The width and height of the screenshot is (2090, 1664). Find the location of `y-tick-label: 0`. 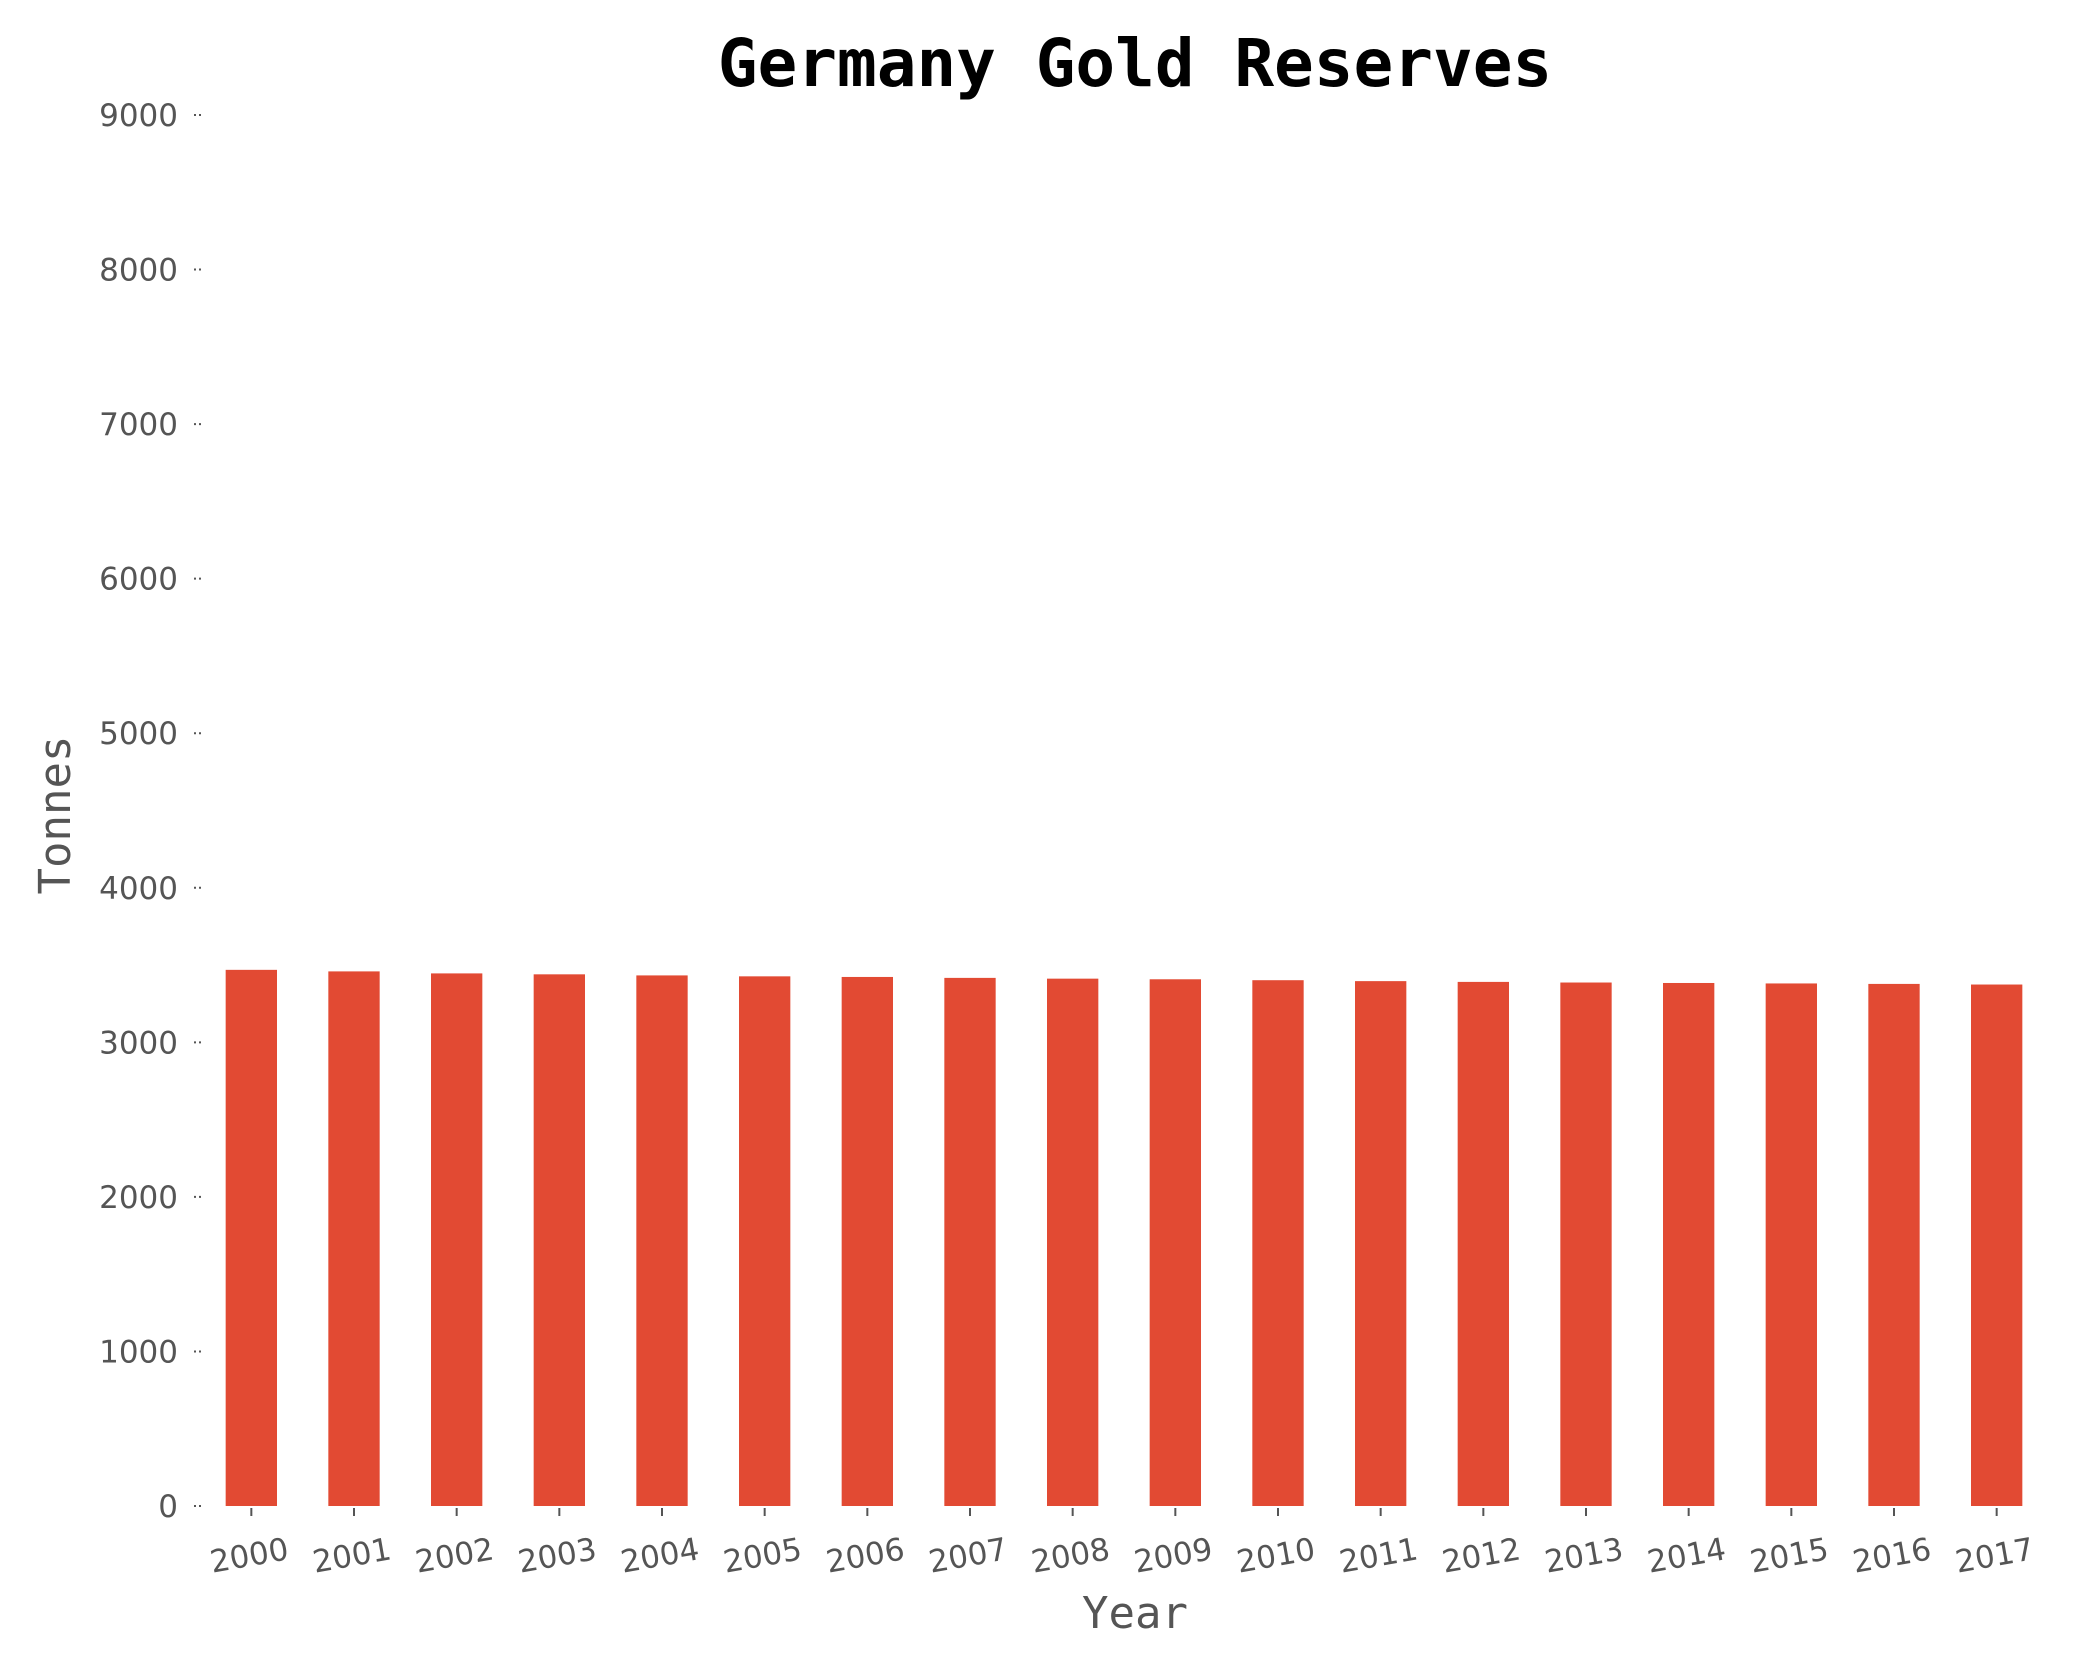

y-tick-label: 0 is located at coordinates (168, 1507).